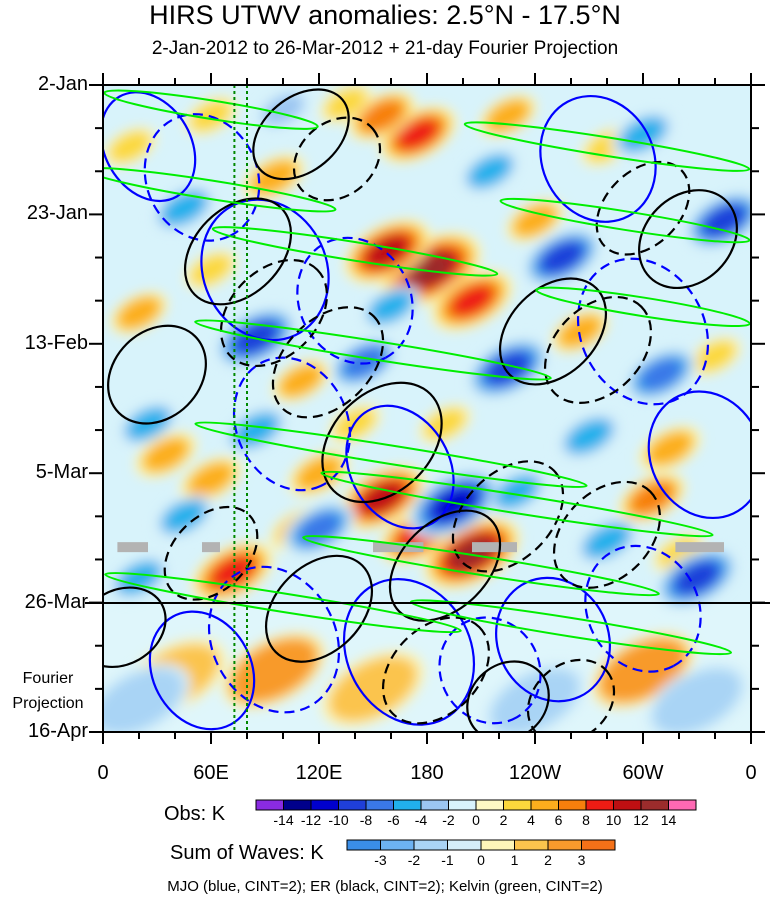 The width and height of the screenshot is (770, 899). Describe the element at coordinates (319, 773) in the screenshot. I see `x-tick-label: 120E` at that location.